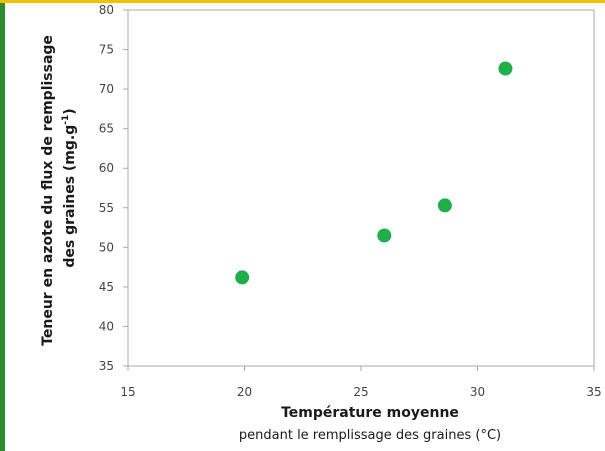 The height and width of the screenshot is (451, 605). I want to click on x-tick-label: 25, so click(360, 392).